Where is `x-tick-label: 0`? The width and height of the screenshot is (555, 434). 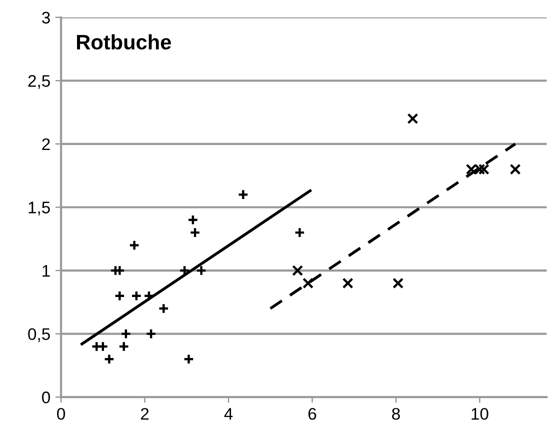 x-tick-label: 0 is located at coordinates (61, 414).